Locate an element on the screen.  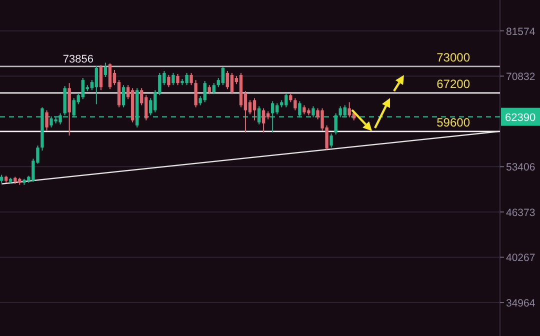
ref-line-label: 62390 is located at coordinates (520, 118).